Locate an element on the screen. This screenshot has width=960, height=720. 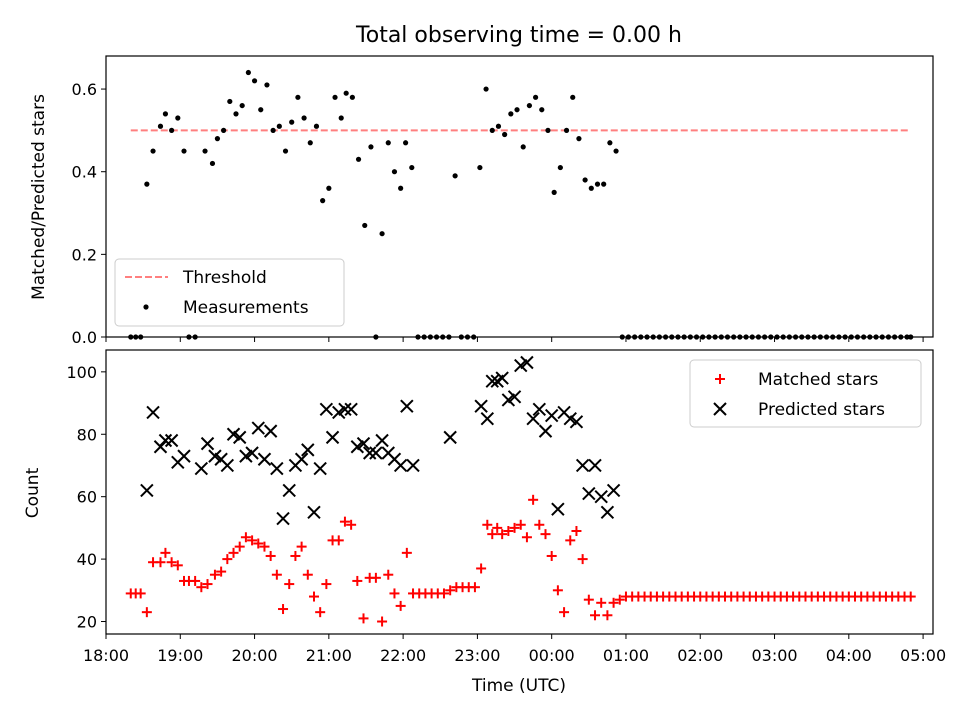
x-tick-label: 22:00 is located at coordinates (403, 655).